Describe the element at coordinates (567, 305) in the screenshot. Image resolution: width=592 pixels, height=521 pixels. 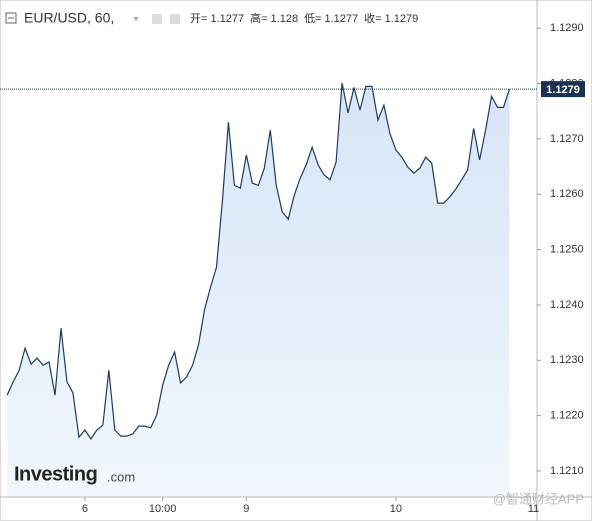
I see `y-tick-label: 1.1240` at that location.